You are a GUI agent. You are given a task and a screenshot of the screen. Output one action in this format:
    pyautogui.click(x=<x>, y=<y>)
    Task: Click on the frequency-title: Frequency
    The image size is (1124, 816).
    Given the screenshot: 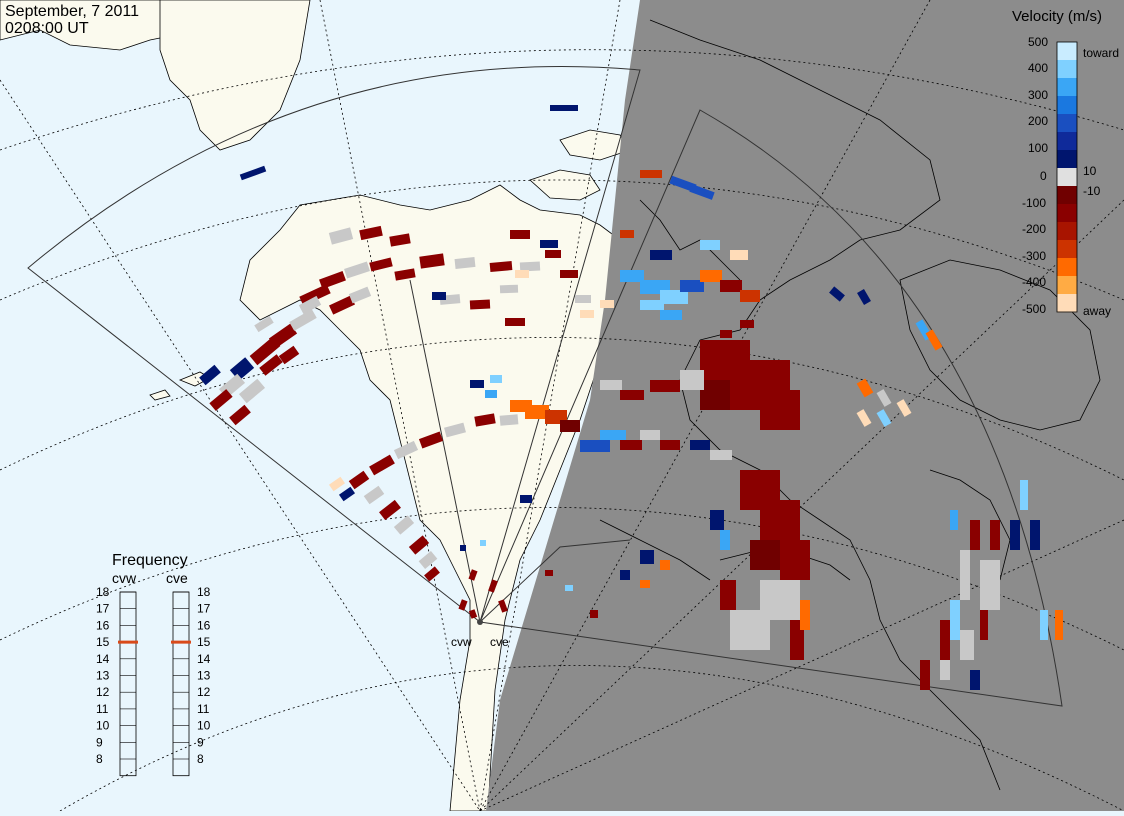 What is the action you would take?
    pyautogui.click(x=150, y=560)
    